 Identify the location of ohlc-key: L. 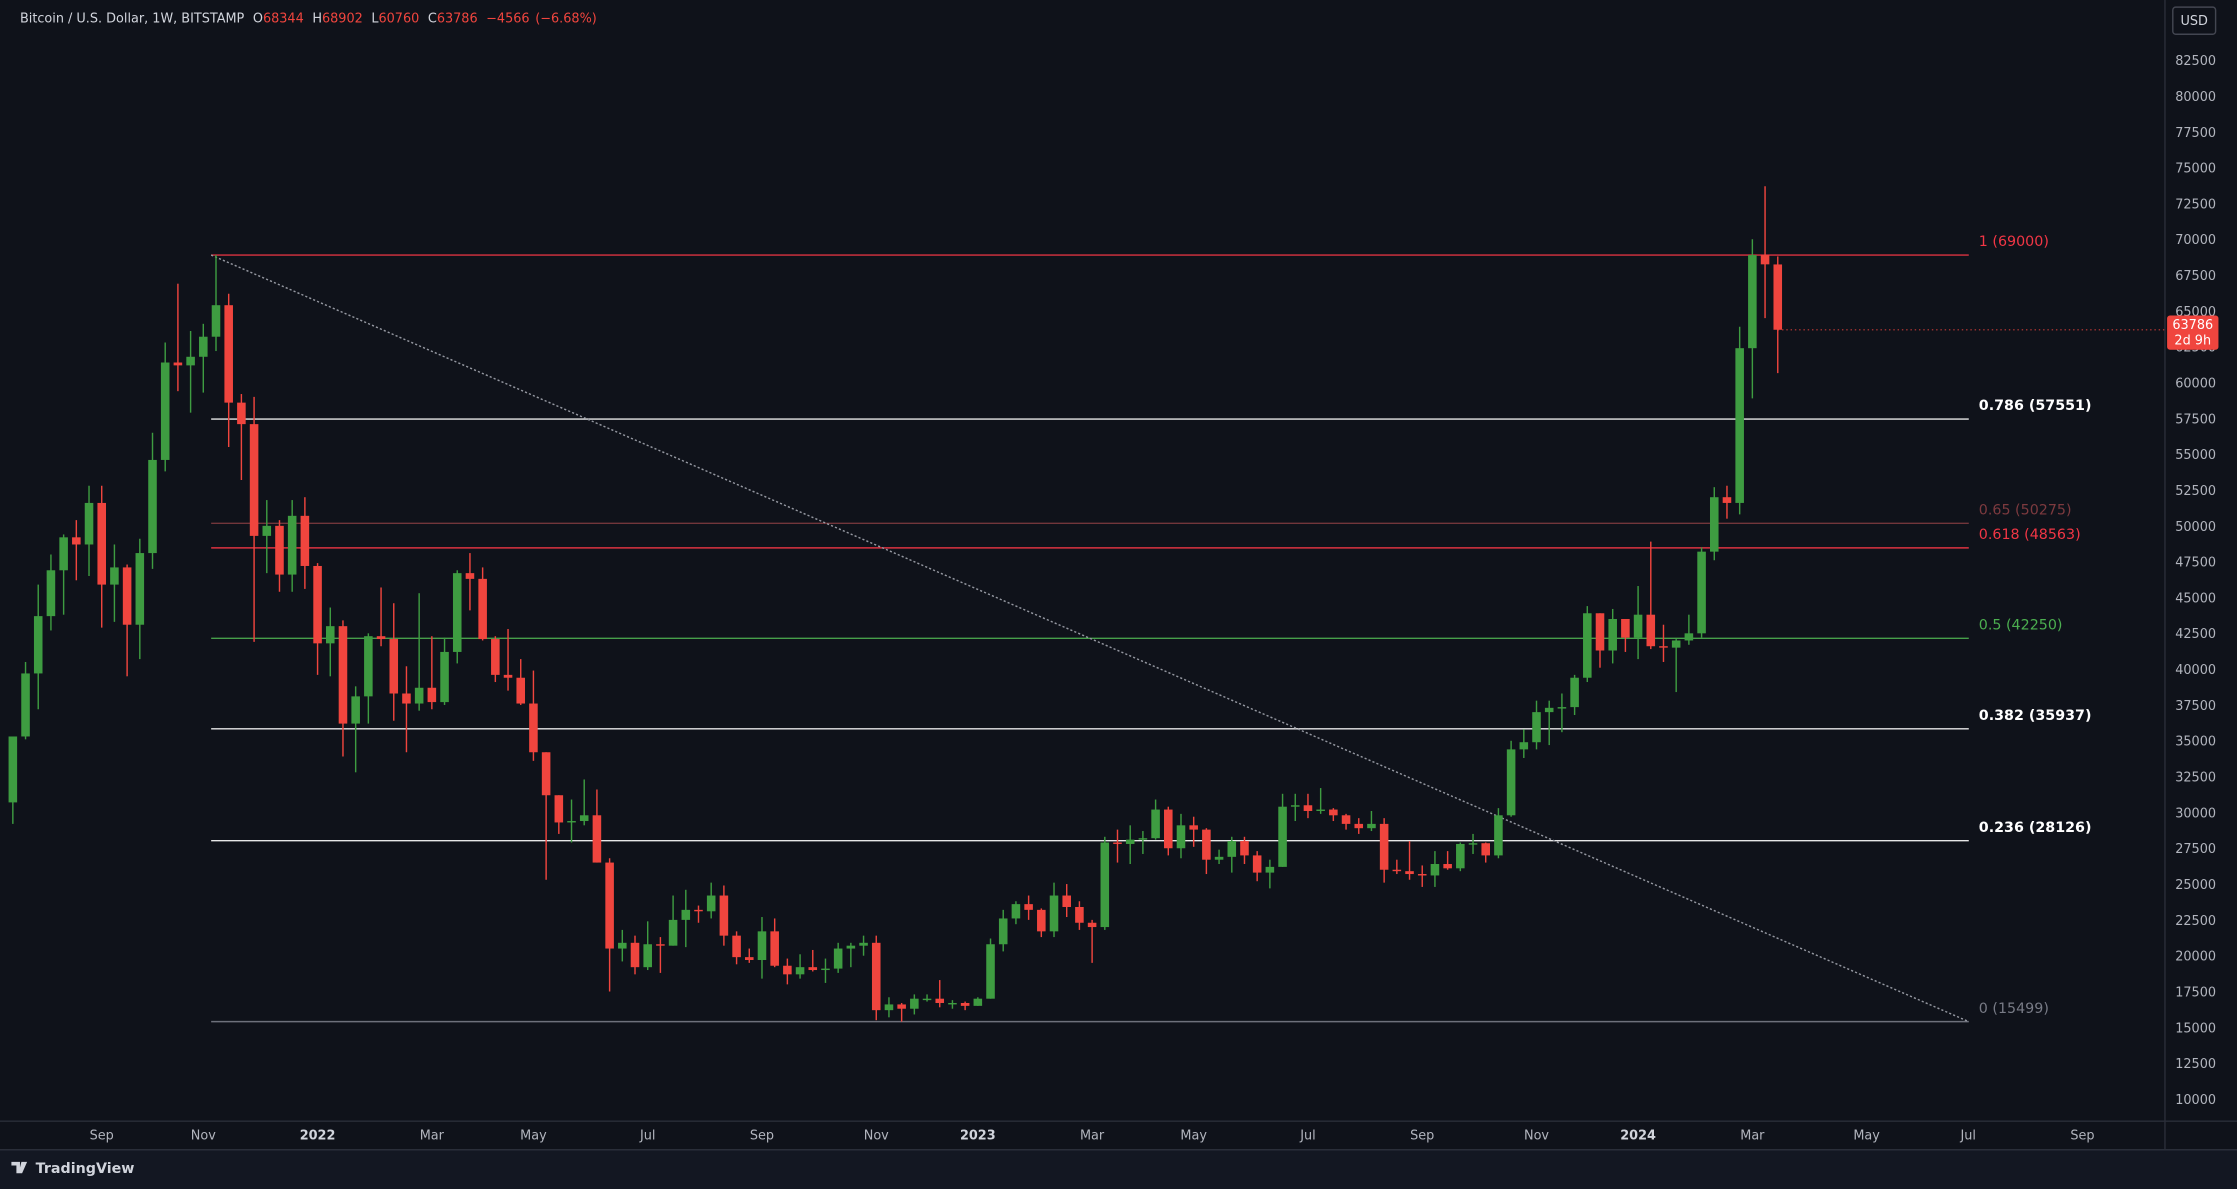
(375, 18).